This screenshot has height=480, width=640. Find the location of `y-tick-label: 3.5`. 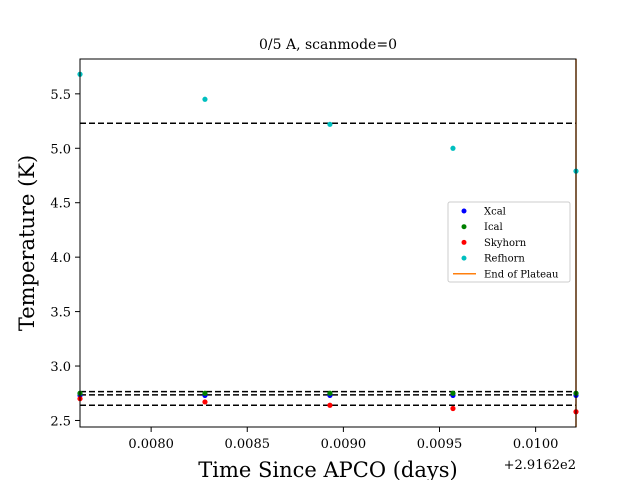

y-tick-label: 3.5 is located at coordinates (60, 313).